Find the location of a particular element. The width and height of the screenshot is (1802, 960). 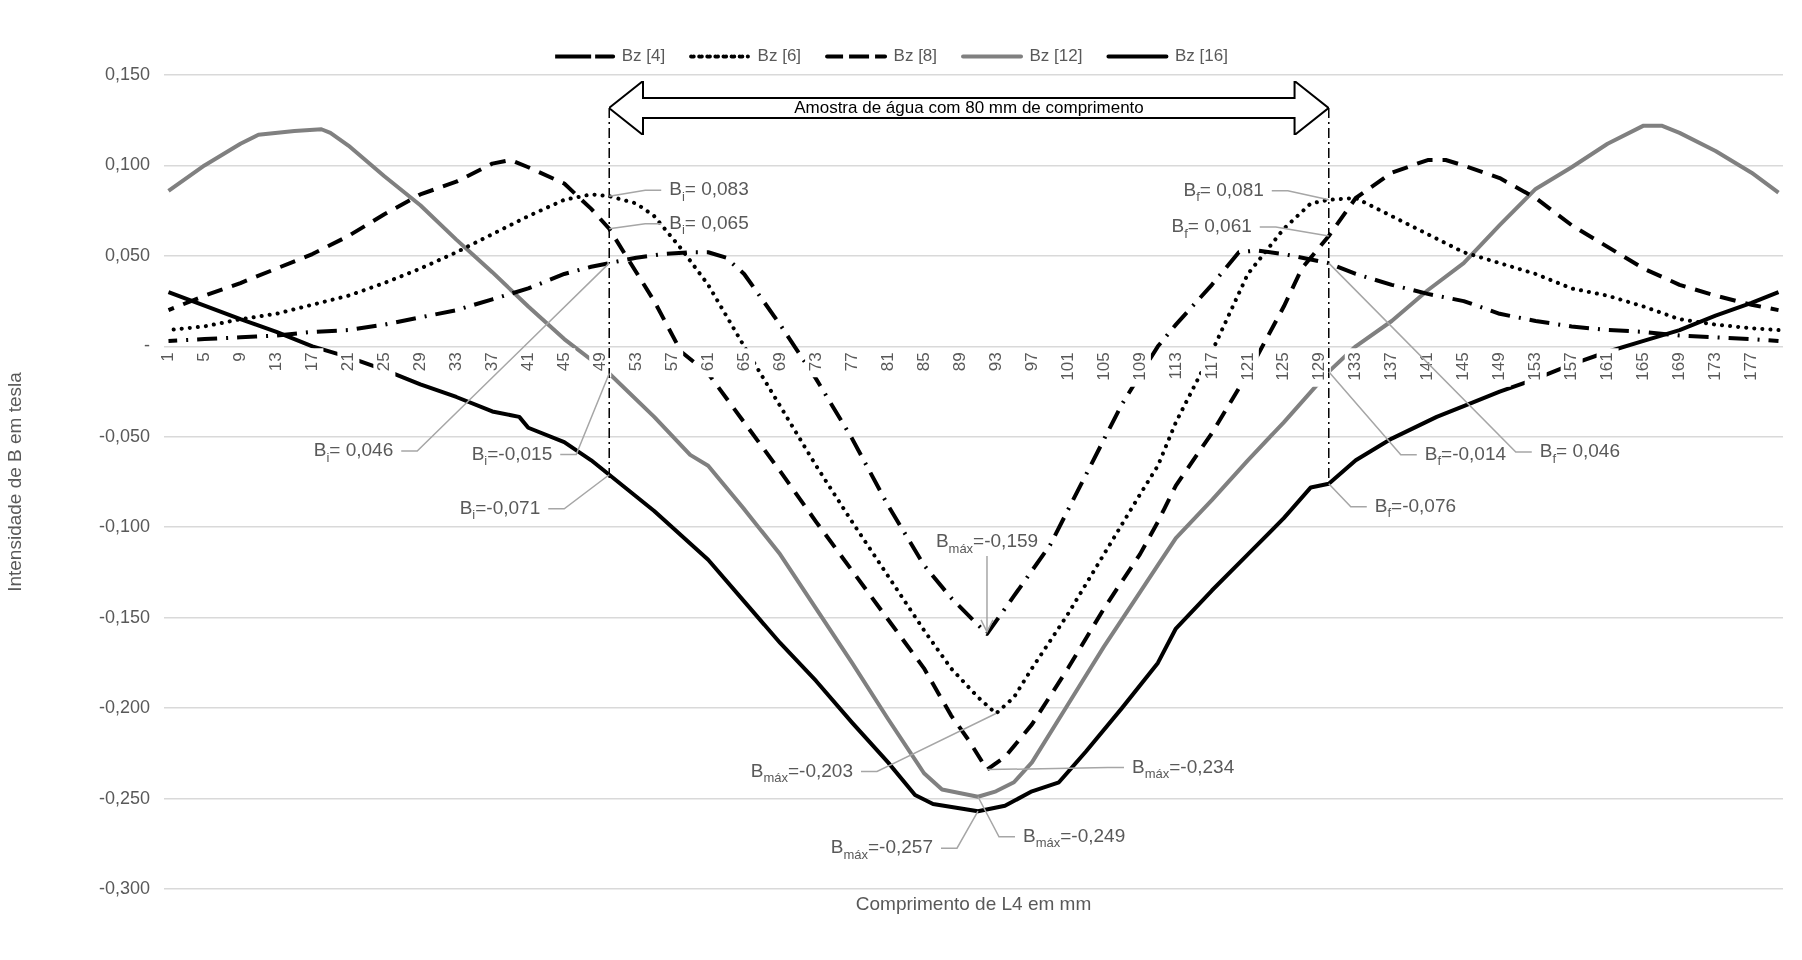

legend-label: Bz [4] is located at coordinates (643, 56).